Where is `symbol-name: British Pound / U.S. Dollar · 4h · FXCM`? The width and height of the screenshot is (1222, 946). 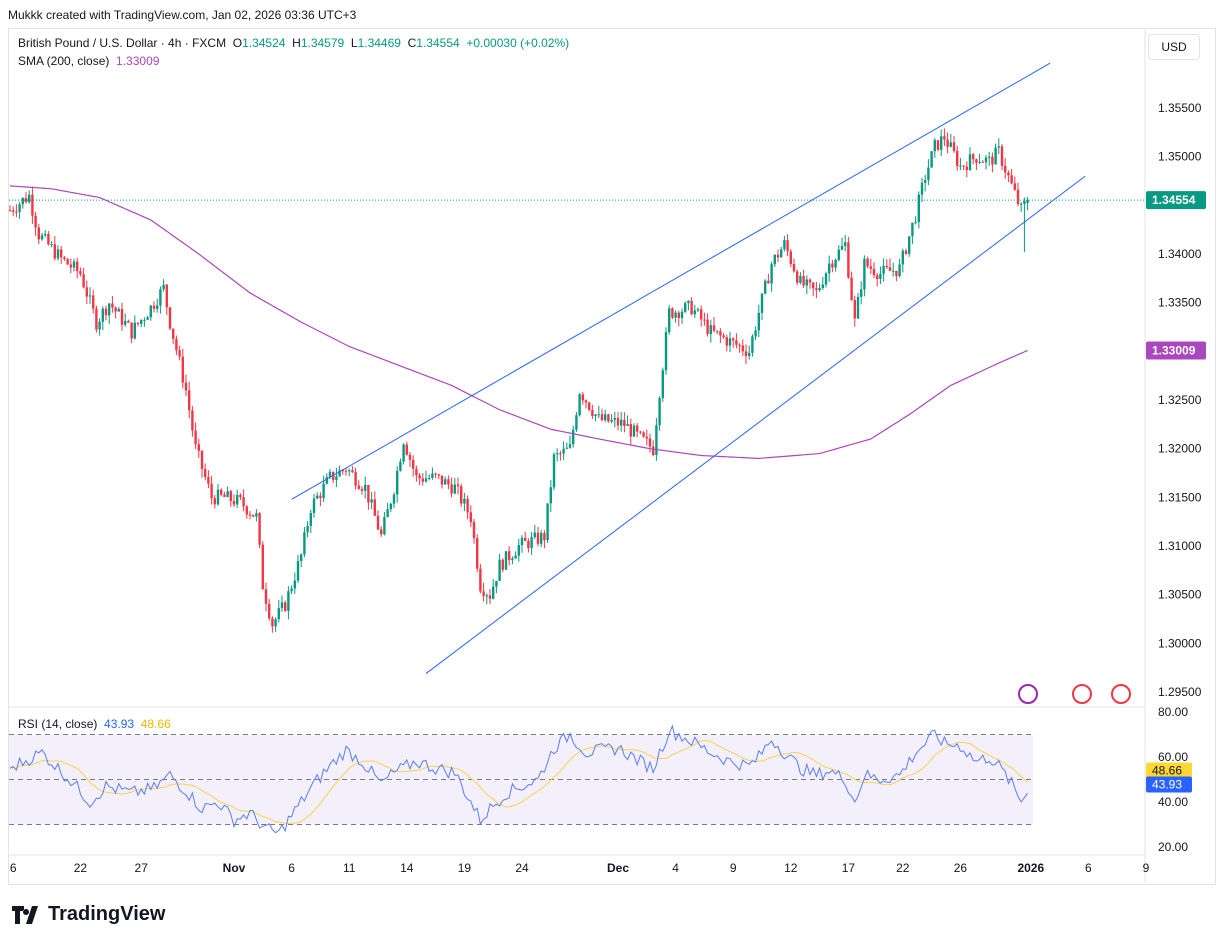 symbol-name: British Pound / U.S. Dollar · 4h · FXCM is located at coordinates (122, 43).